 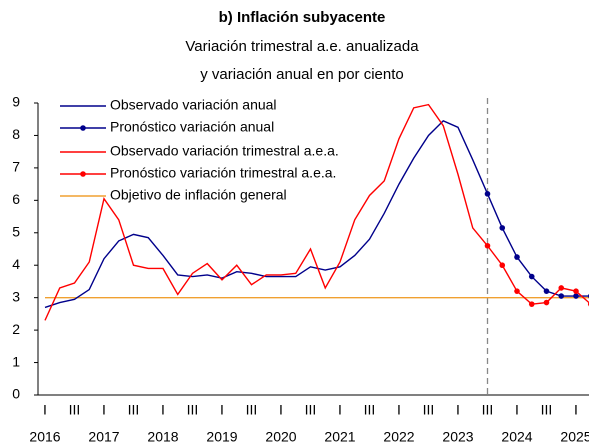 I want to click on chart-subtitle: Variación trimestral a.e. anualizada, so click(x=302, y=46).